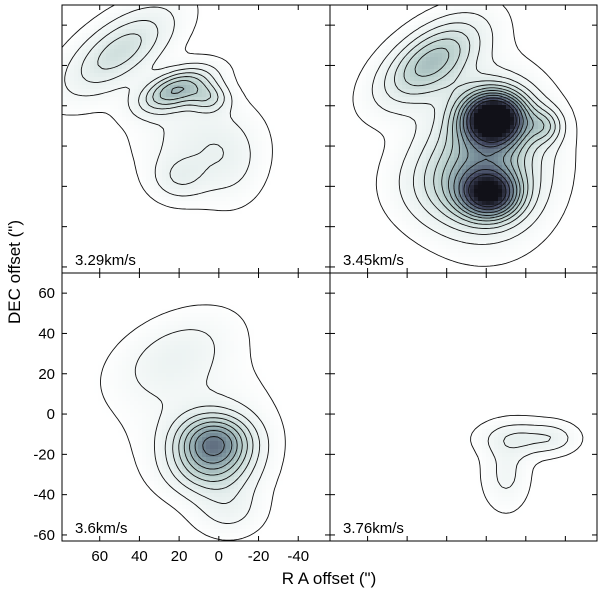 The image size is (600, 591). What do you see at coordinates (259, 556) in the screenshot?
I see `x-tick-label: -20` at bounding box center [259, 556].